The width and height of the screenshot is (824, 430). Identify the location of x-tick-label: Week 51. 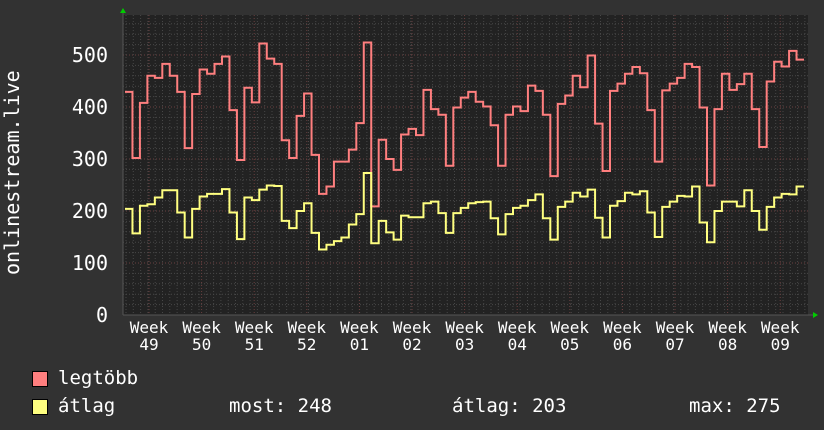
(254, 336).